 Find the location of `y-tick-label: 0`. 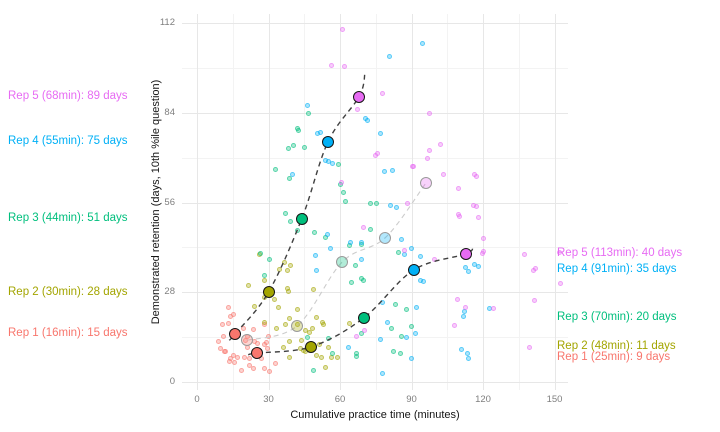

y-tick-label: 0 is located at coordinates (172, 381).